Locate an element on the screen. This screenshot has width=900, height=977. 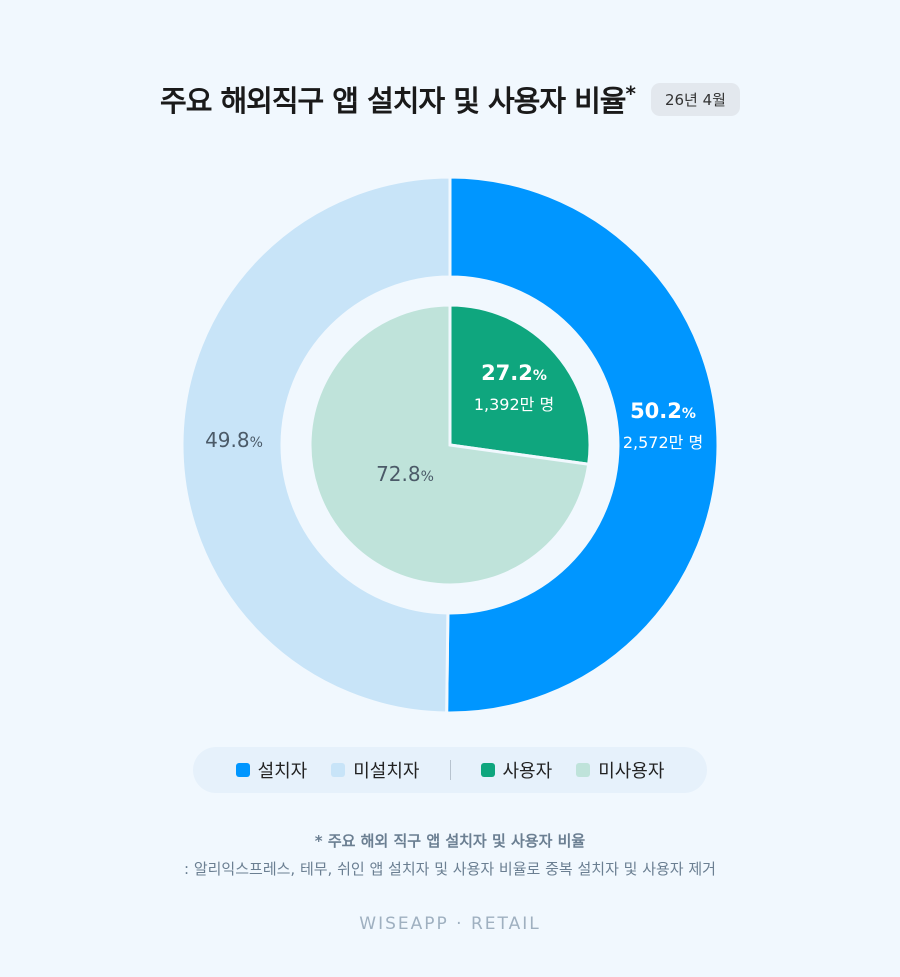
title-row: 주요 해외직구 앱 설치자 및 사용자 비율* 26년 4월 is located at coordinates (450, 99).